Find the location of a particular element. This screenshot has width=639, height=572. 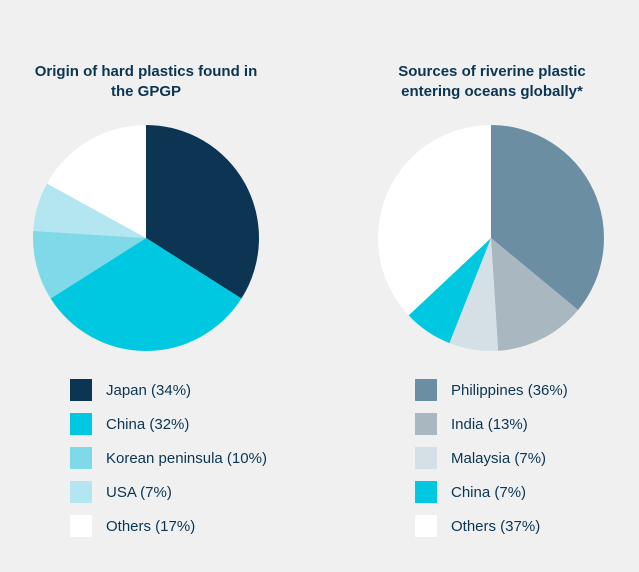

legend-label: Others (37%) is located at coordinates (495, 526).